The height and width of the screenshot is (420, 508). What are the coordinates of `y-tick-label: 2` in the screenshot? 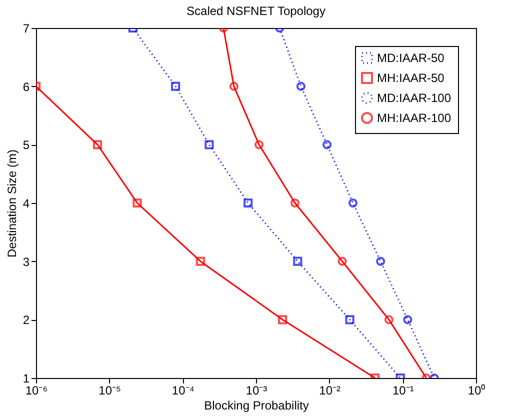 It's located at (26, 320).